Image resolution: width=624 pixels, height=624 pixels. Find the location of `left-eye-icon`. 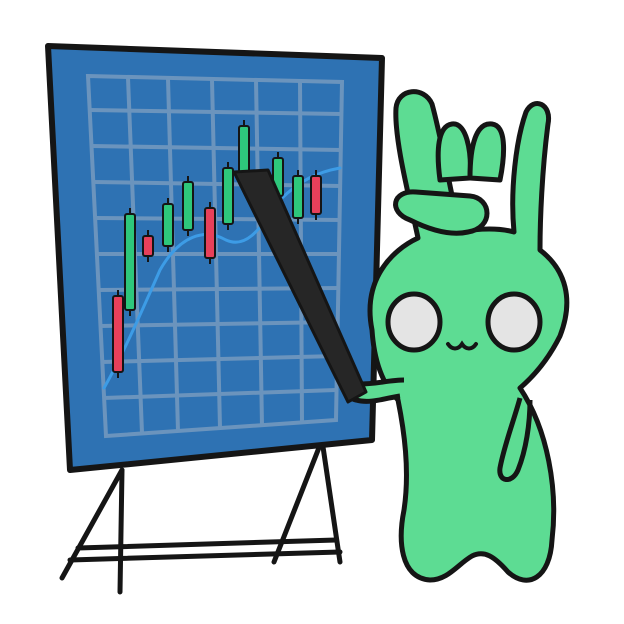

left-eye-icon is located at coordinates (414, 322).